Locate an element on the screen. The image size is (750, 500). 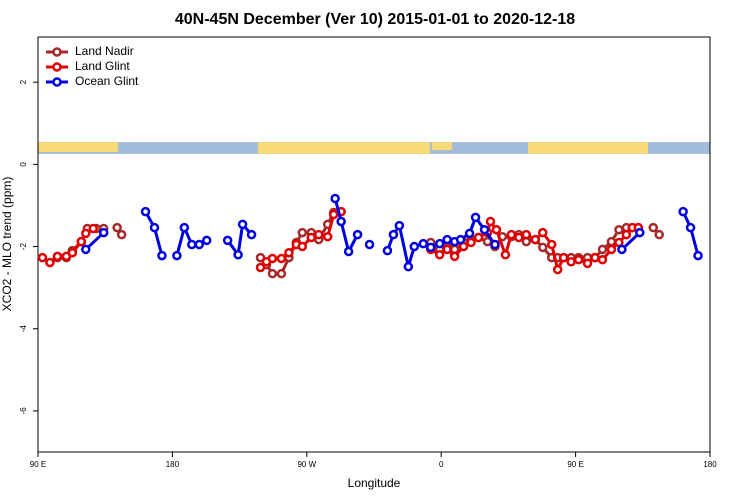
y-tick-label: 0 is located at coordinates (23, 164).